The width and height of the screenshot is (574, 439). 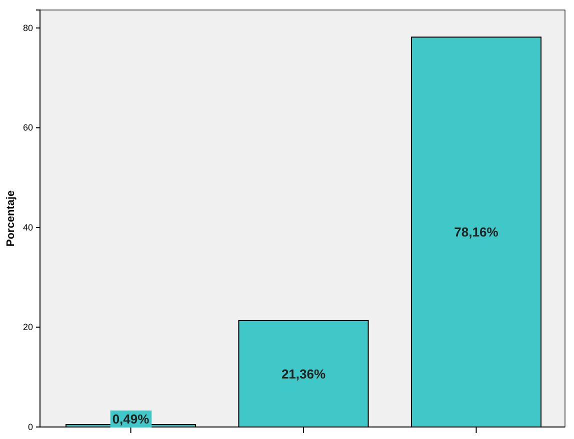 I want to click on y-tick-label: 0, so click(x=30, y=427).